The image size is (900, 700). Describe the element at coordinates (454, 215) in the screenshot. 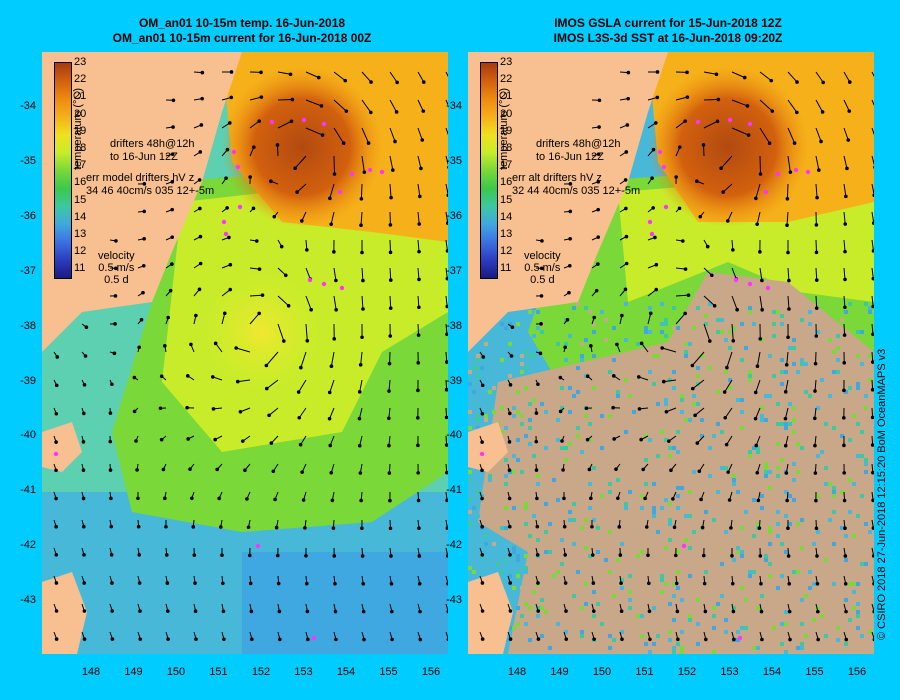

I see `latitude-tick-label: -36` at that location.